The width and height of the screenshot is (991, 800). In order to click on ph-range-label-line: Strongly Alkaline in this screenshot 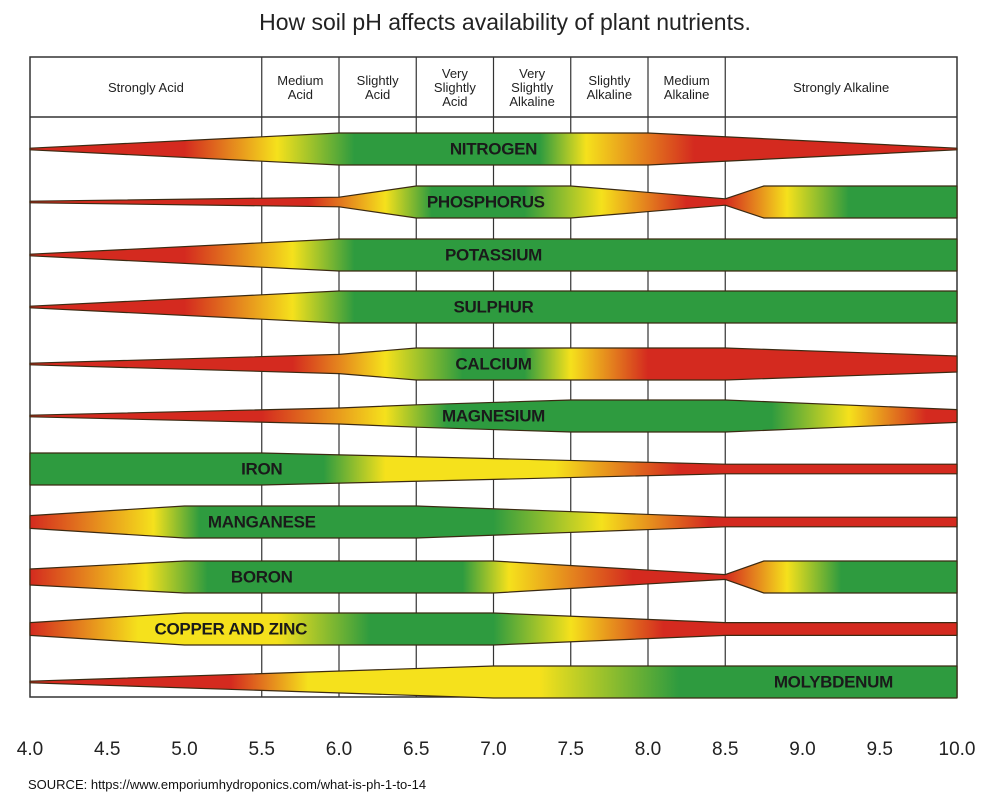, I will do `click(841, 87)`.